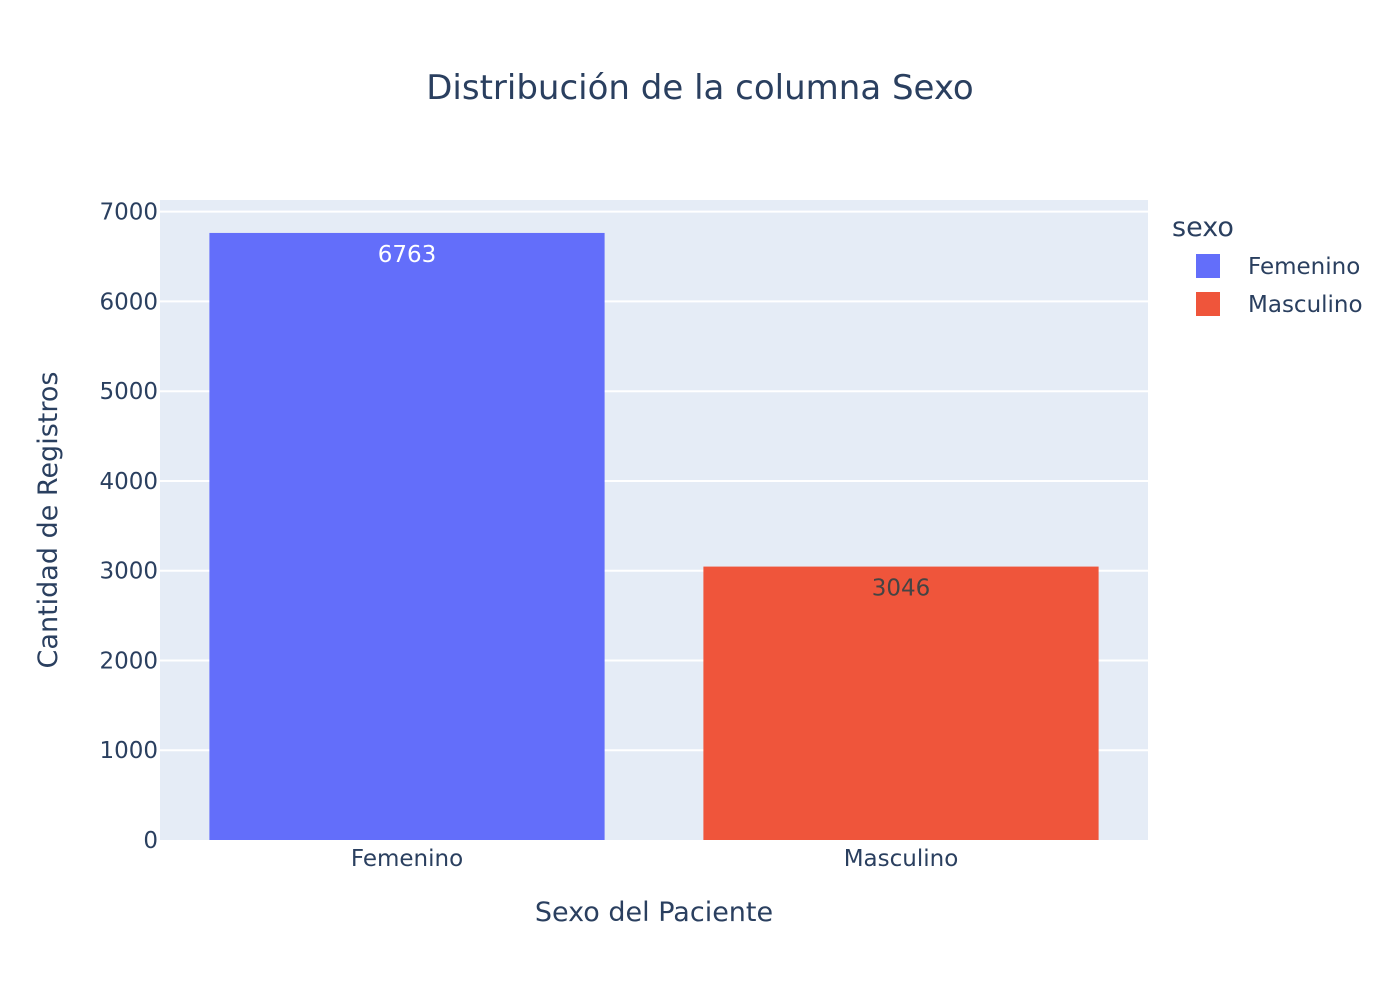  Describe the element at coordinates (901, 589) in the screenshot. I see `data-label-masculino: 3046` at that location.